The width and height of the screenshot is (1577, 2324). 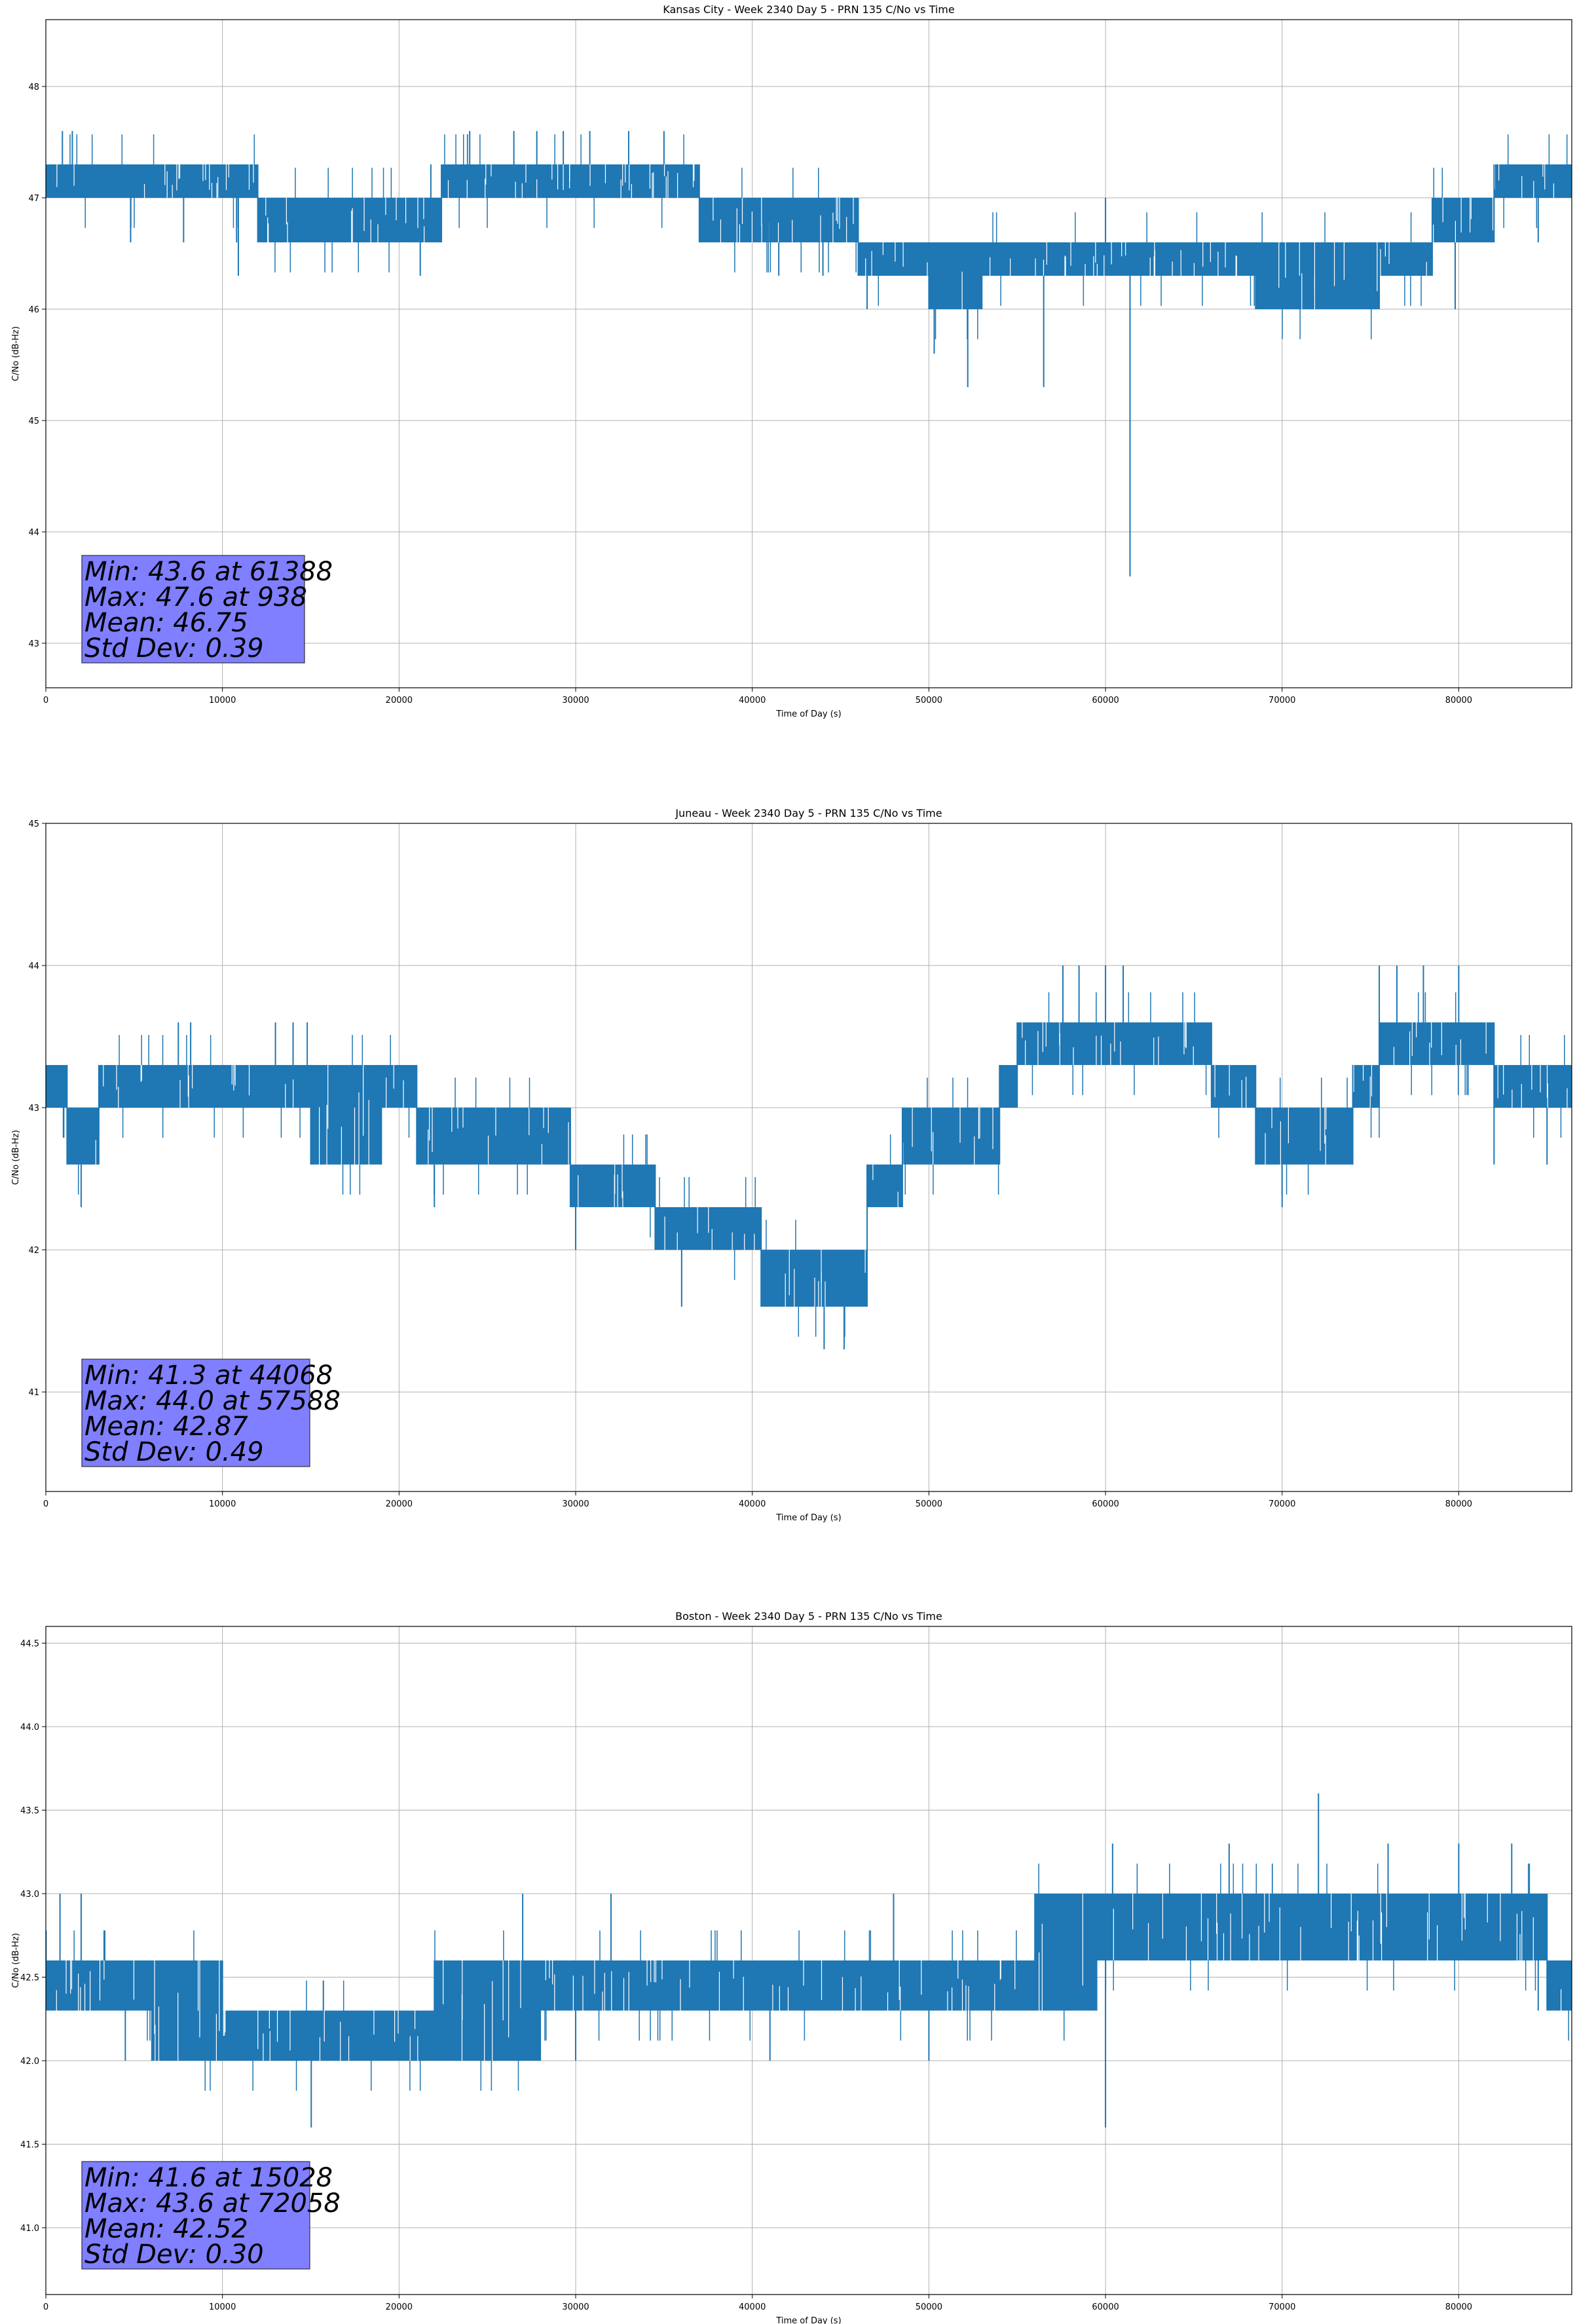 What do you see at coordinates (33, 87) in the screenshot?
I see `y-tick-label: 48` at bounding box center [33, 87].